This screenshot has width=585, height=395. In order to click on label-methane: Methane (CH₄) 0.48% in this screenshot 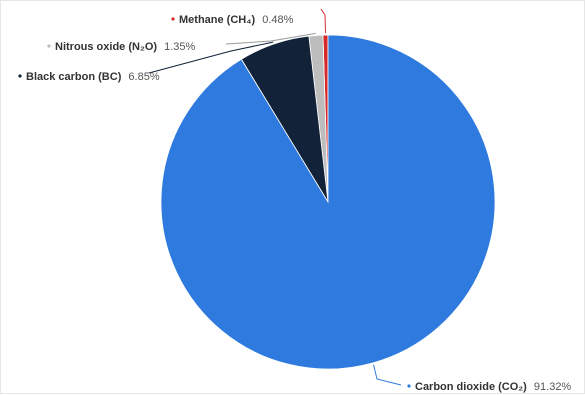, I will do `click(232, 20)`.